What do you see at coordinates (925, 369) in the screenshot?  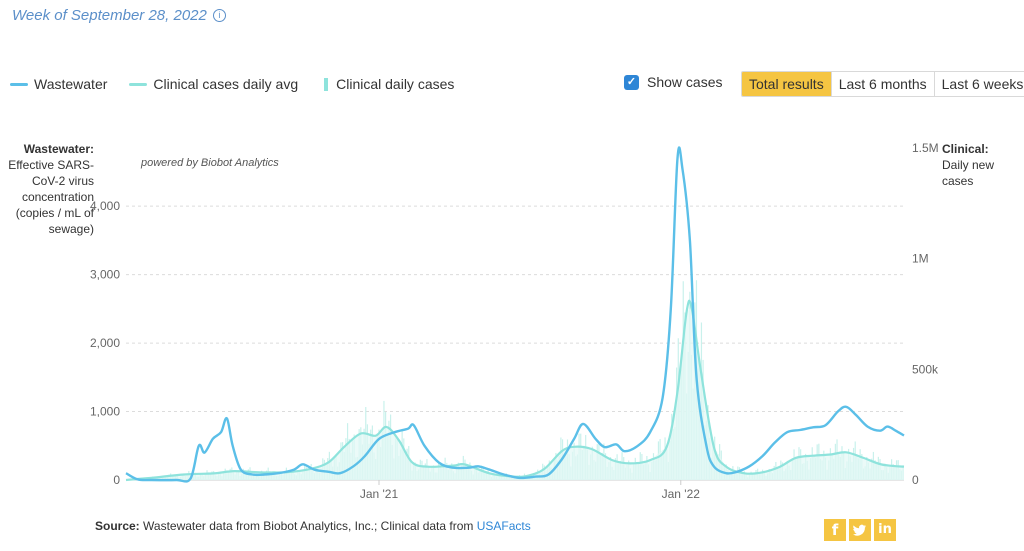 I see `right-tick-label: 500k` at bounding box center [925, 369].